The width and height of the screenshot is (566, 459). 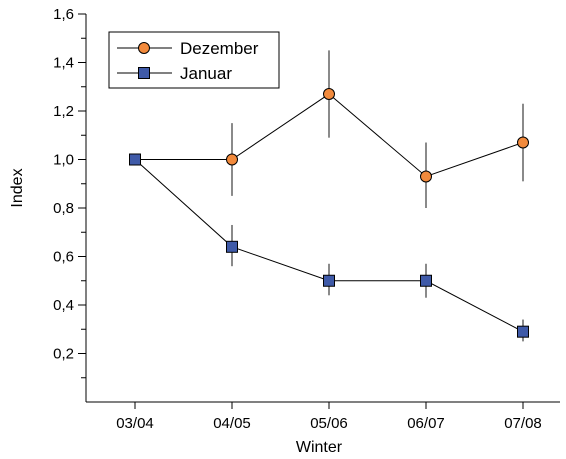 What do you see at coordinates (63, 160) in the screenshot?
I see `y-tick-label: 1,0` at bounding box center [63, 160].